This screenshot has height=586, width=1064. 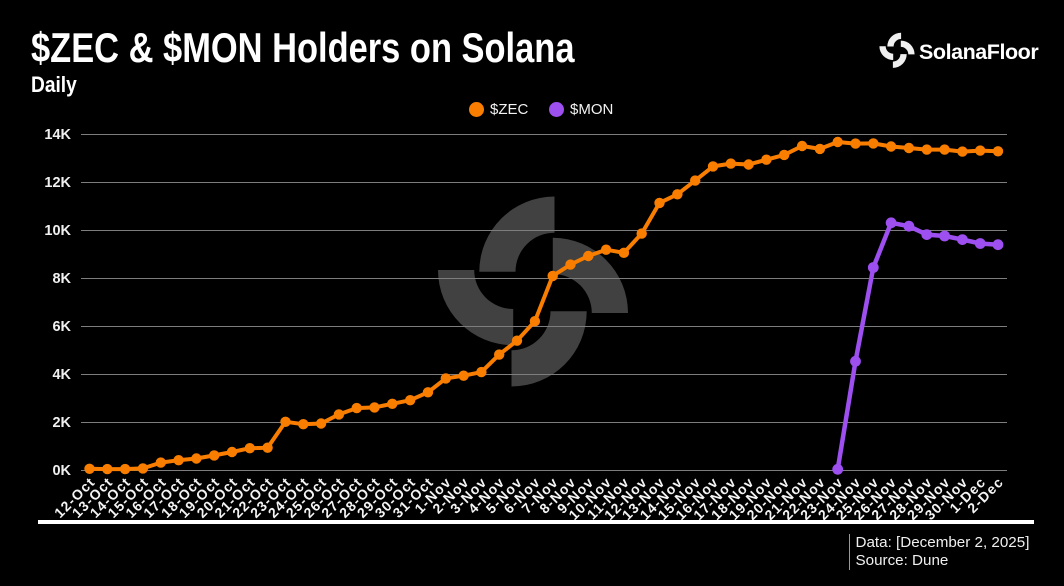 What do you see at coordinates (61, 375) in the screenshot?
I see `svg-text: 4K` at bounding box center [61, 375].